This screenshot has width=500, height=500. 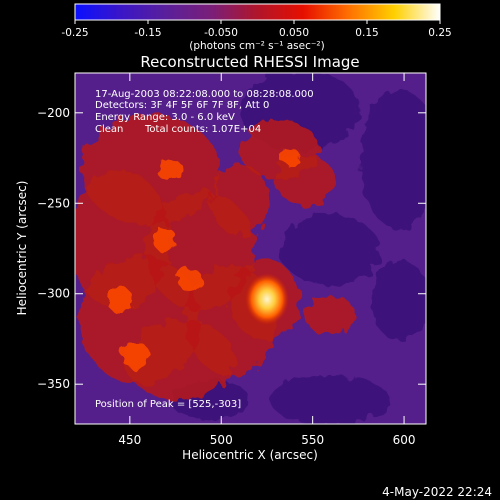 I want to click on colorbar-tick-label: -0.25, so click(x=74, y=33).